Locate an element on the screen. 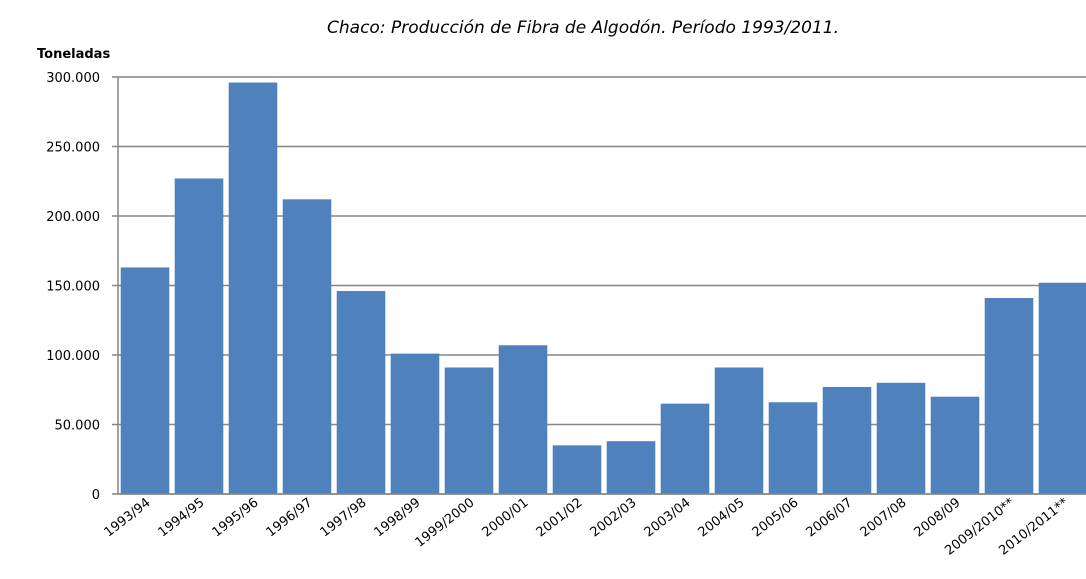 Image resolution: width=1086 pixels, height=579 pixels. x-tick-label: 2002/03 is located at coordinates (614, 517).